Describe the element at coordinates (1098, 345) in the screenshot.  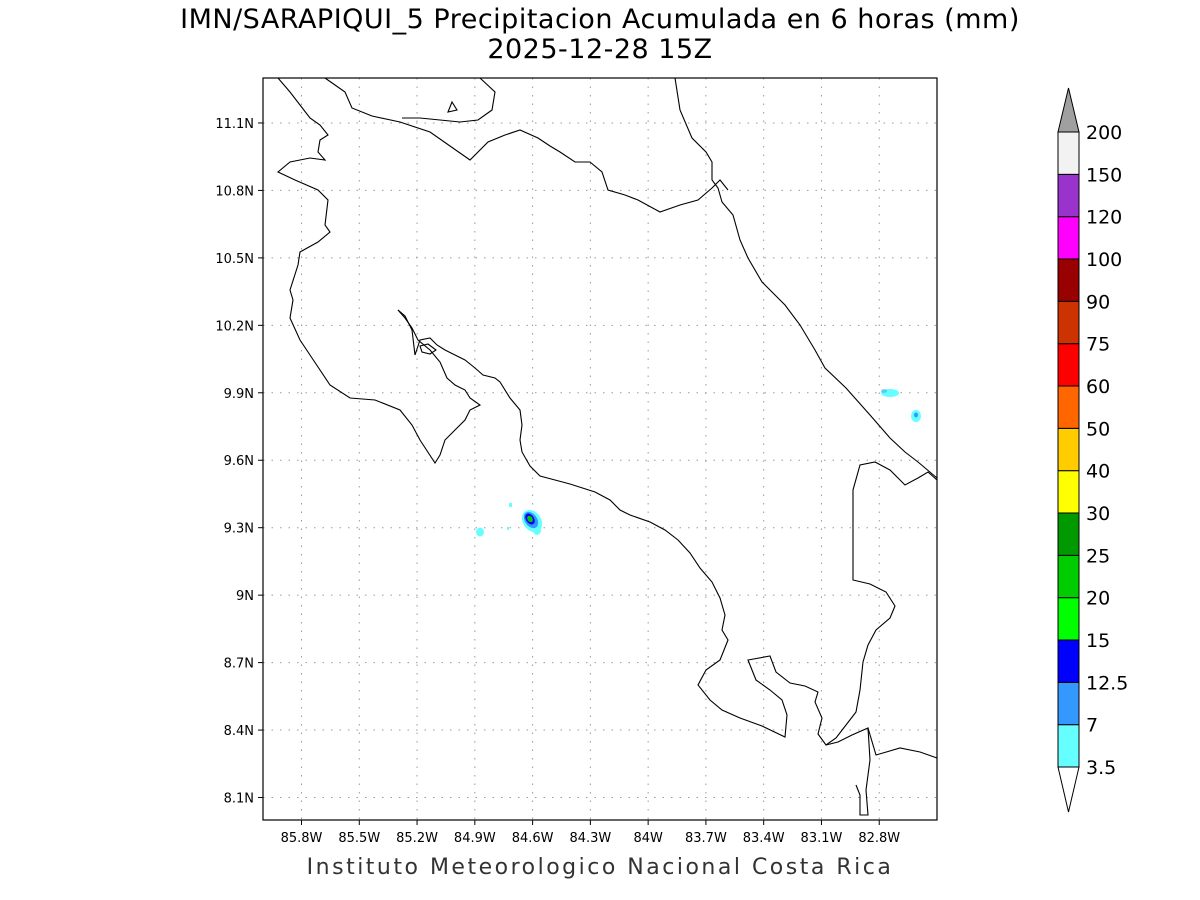
I see `colorbar-label: 75` at that location.